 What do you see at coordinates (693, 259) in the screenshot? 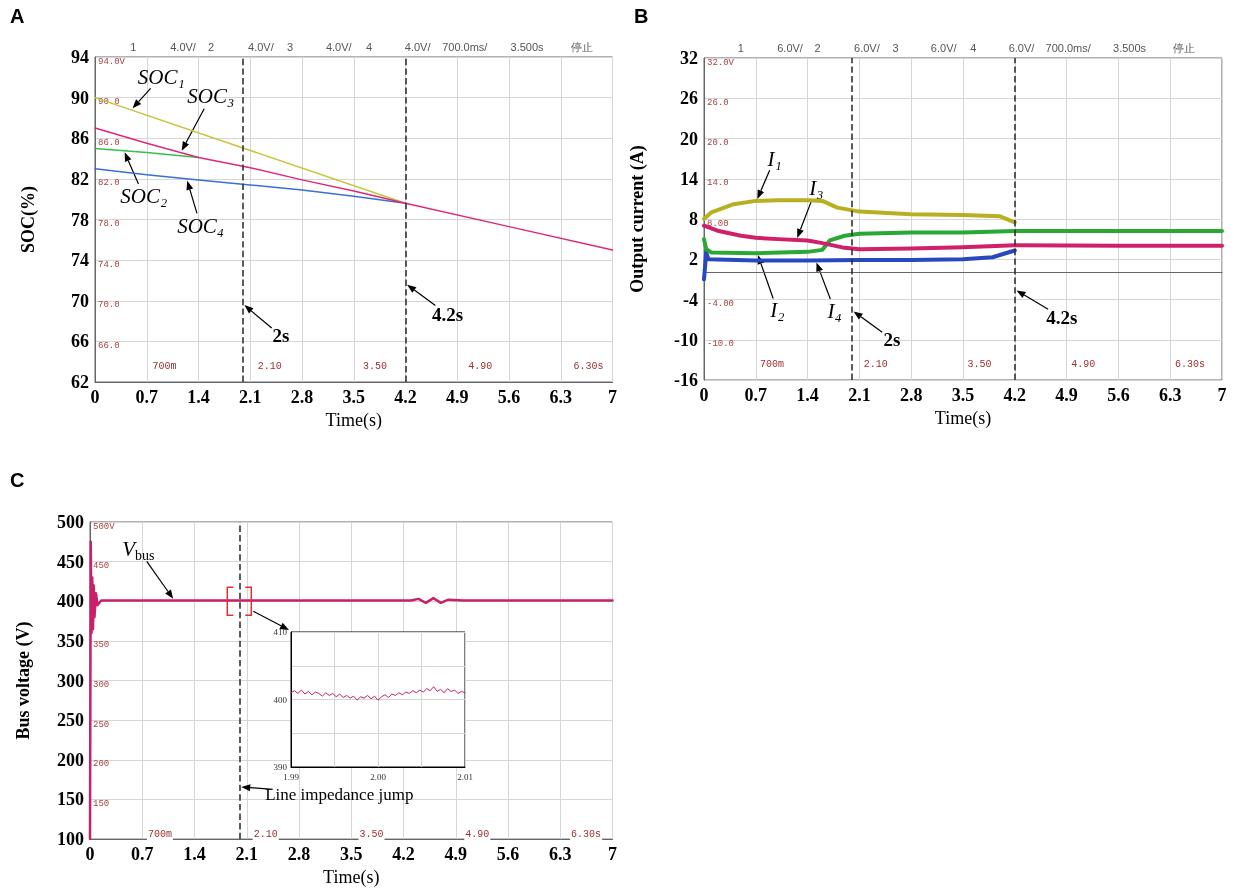
I see `y-tick-label: 2` at bounding box center [693, 259].